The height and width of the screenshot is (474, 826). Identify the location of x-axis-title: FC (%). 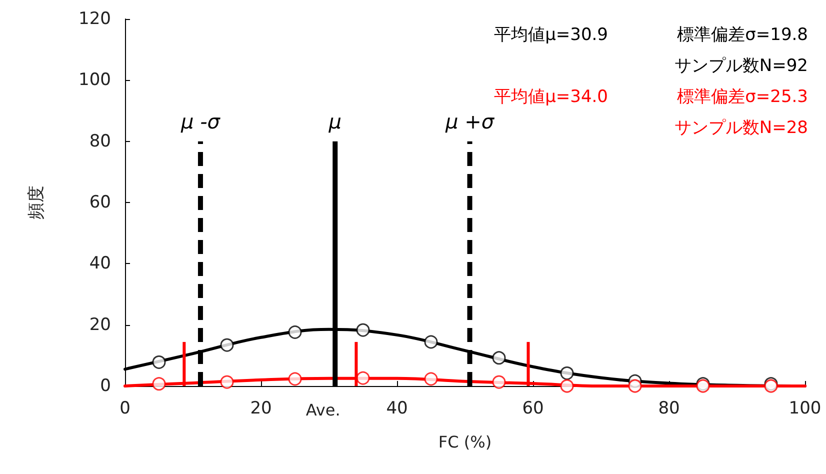
(465, 442).